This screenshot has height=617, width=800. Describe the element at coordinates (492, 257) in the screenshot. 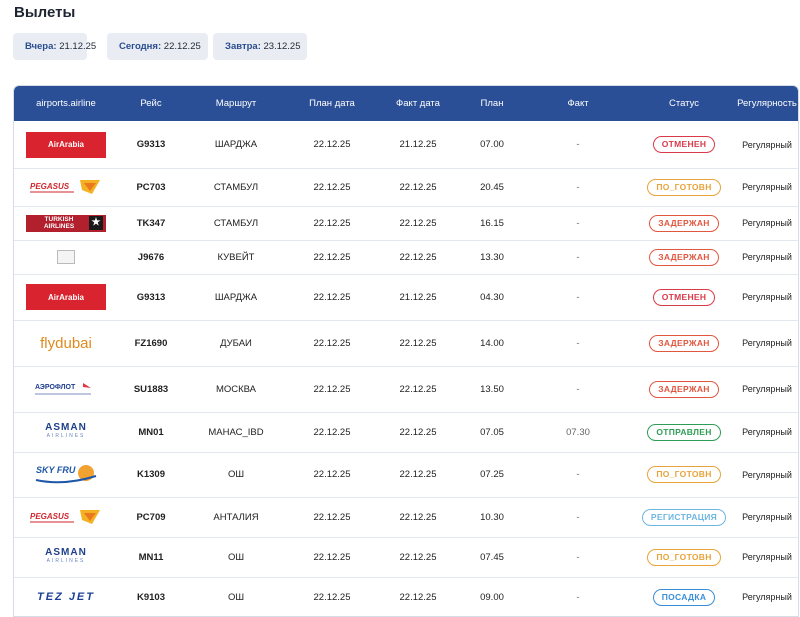

I see `plan-time: 13.30` at that location.